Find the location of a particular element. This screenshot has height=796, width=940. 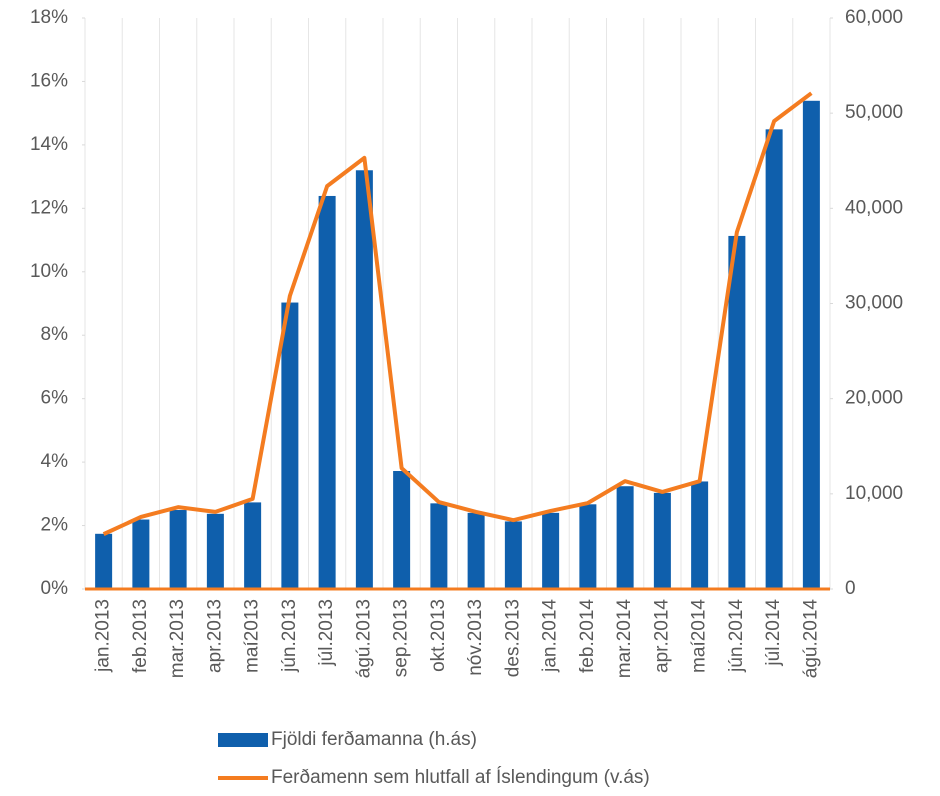

y-tick-label: 14% is located at coordinates (49, 144).